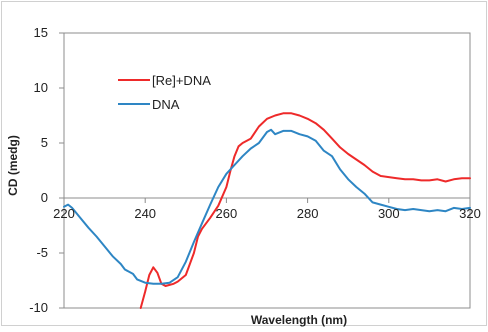 The height and width of the screenshot is (332, 488). I want to click on legend-label-dna: DNA, so click(166, 104).